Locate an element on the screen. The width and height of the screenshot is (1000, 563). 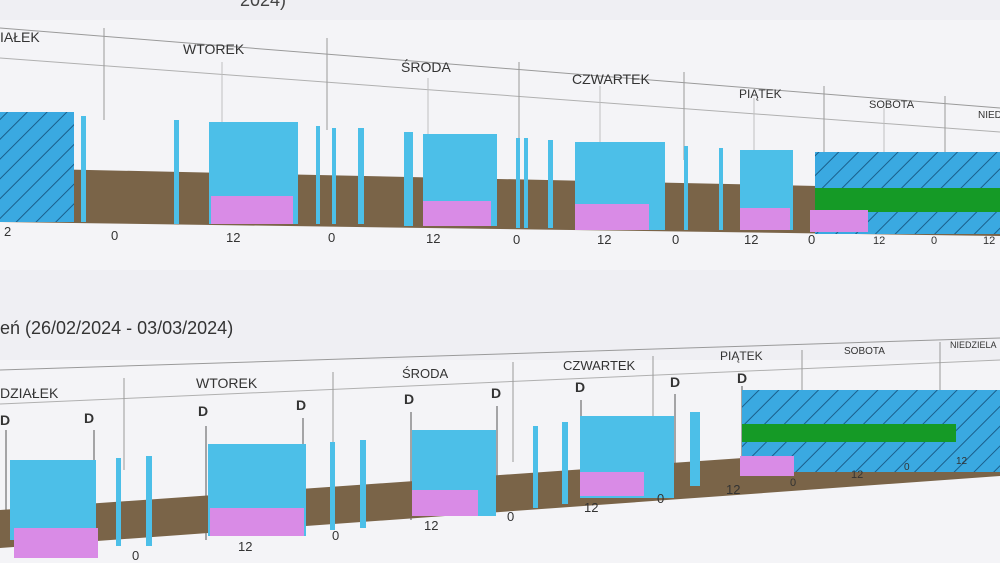
week2-day-label: PIĄTEK is located at coordinates (741, 356).